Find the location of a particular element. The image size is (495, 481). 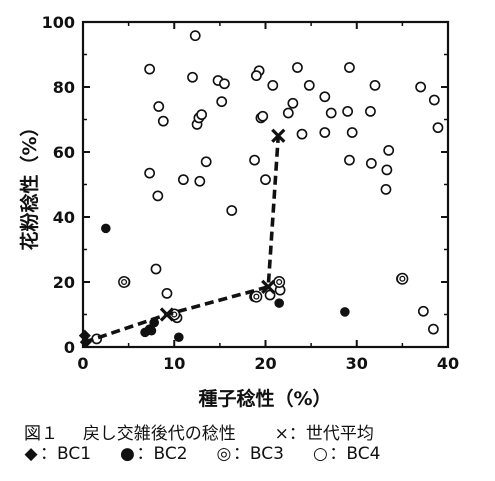

x-axis-title: 種子稔性（%） is located at coordinates (264, 398).